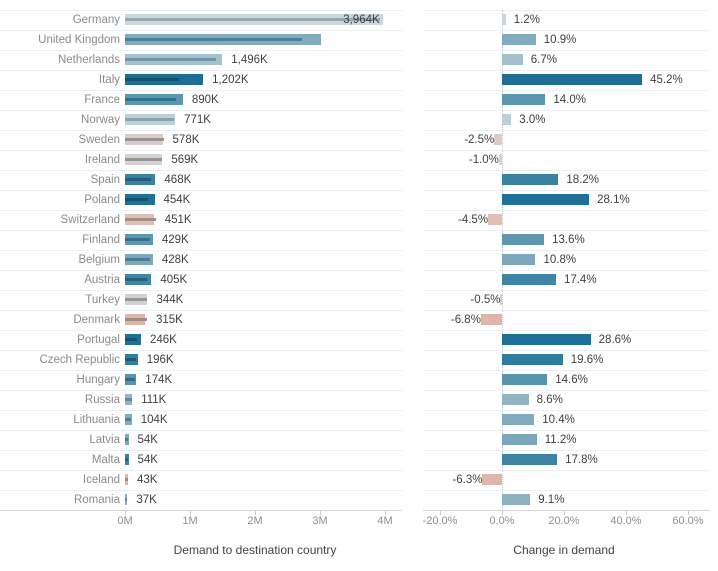 This screenshot has height=571, width=718. Describe the element at coordinates (255, 521) in the screenshot. I see `axis-tick-label: 2M` at that location.